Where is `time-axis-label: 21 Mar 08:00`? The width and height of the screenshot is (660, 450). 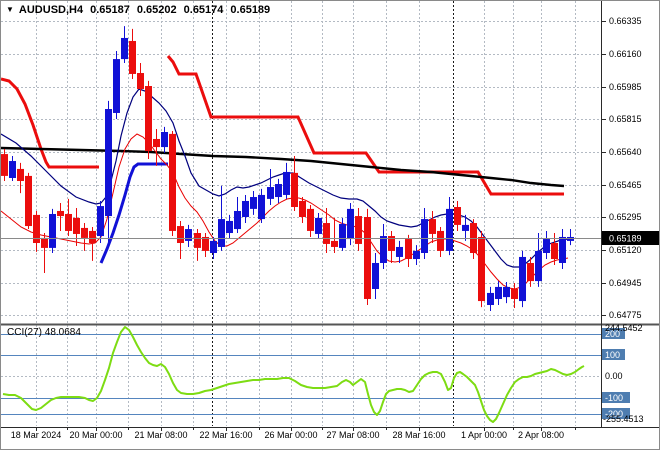 time-axis-label: 21 Mar 08:00 is located at coordinates (160, 435).